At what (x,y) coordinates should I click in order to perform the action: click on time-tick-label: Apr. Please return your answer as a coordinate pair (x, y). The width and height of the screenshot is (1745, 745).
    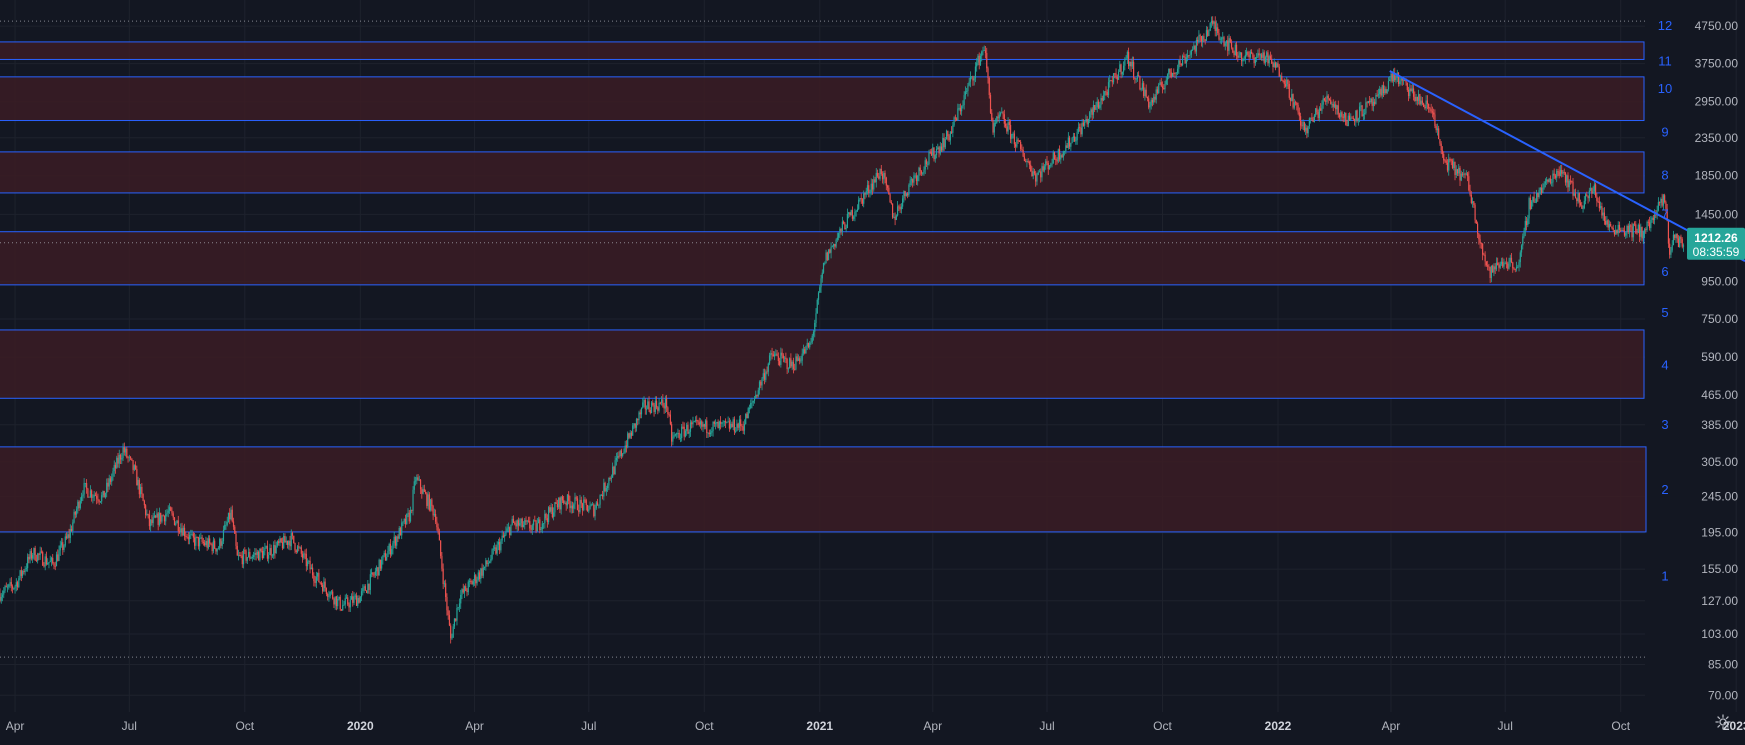
    Looking at the image, I should click on (1391, 726).